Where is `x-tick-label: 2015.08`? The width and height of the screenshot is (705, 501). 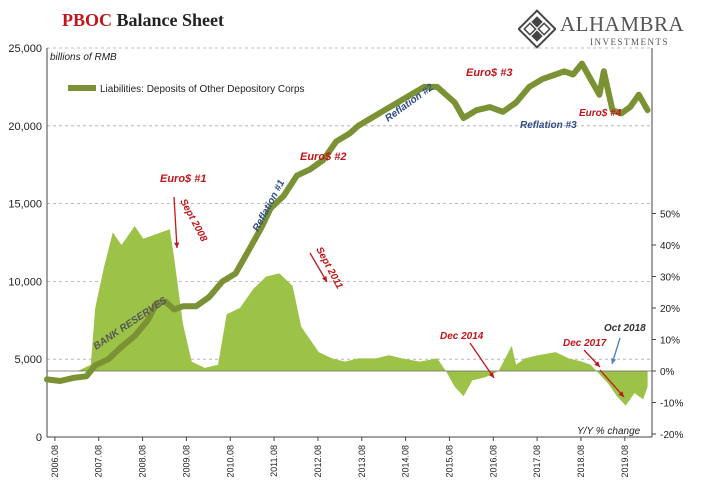
x-tick-label: 2015.08 is located at coordinates (449, 461).